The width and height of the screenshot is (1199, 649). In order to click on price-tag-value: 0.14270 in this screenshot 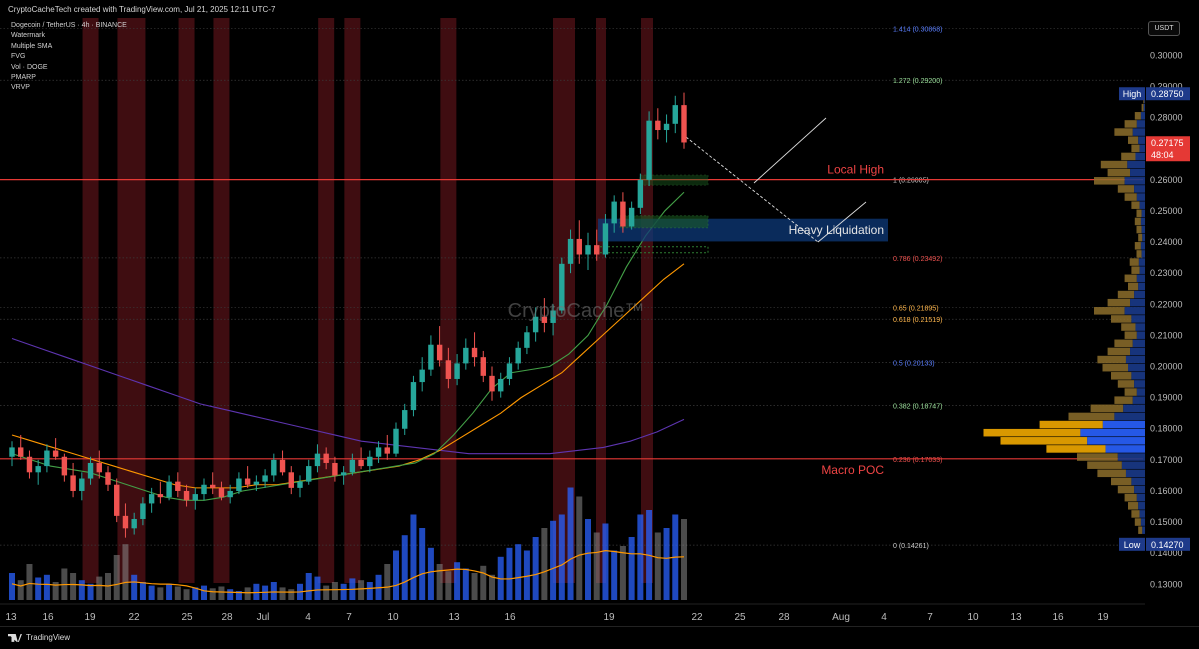, I will do `click(1167, 545)`.